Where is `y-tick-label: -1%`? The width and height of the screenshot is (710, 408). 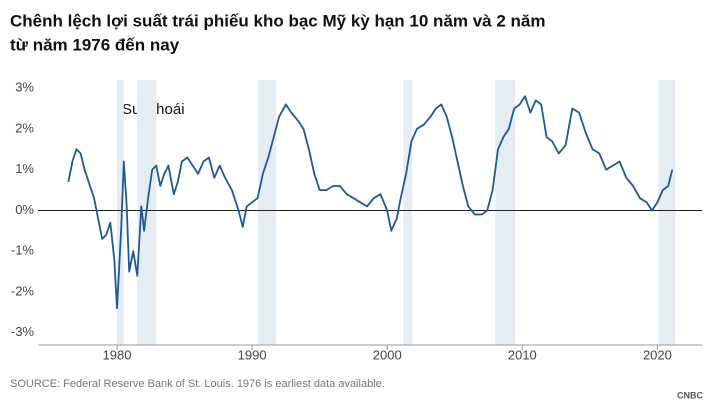 y-tick-label: -1% is located at coordinates (23, 250).